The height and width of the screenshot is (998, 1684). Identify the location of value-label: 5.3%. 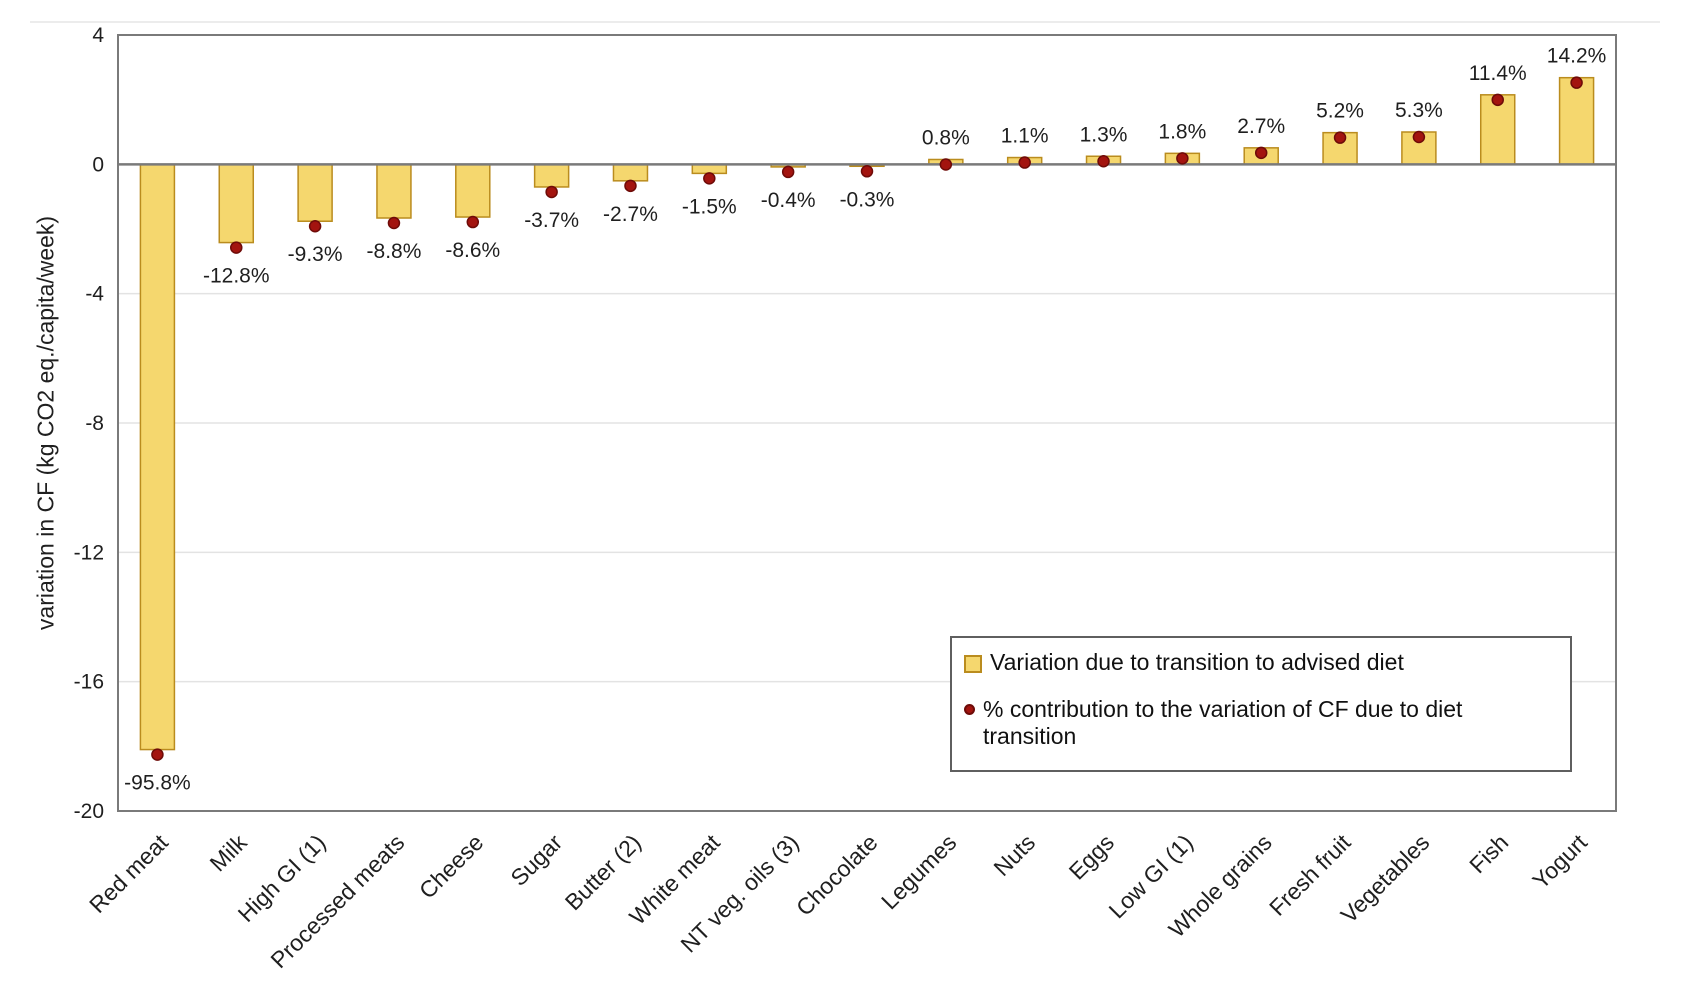
(1419, 110).